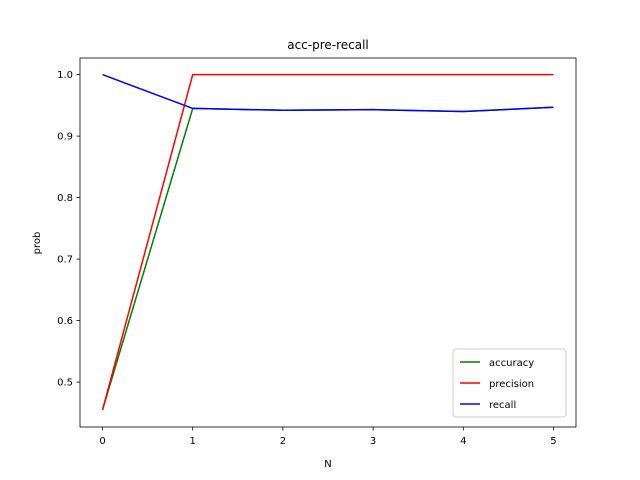 This screenshot has height=480, width=640. What do you see at coordinates (65, 137) in the screenshot?
I see `y-tick-label: 0.9` at bounding box center [65, 137].